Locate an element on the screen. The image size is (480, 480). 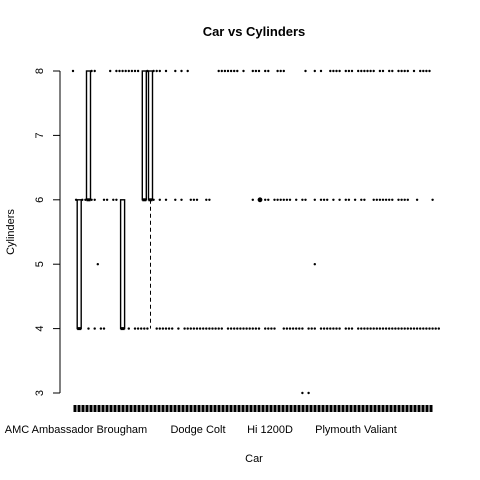
box is located at coordinates (122, 264).